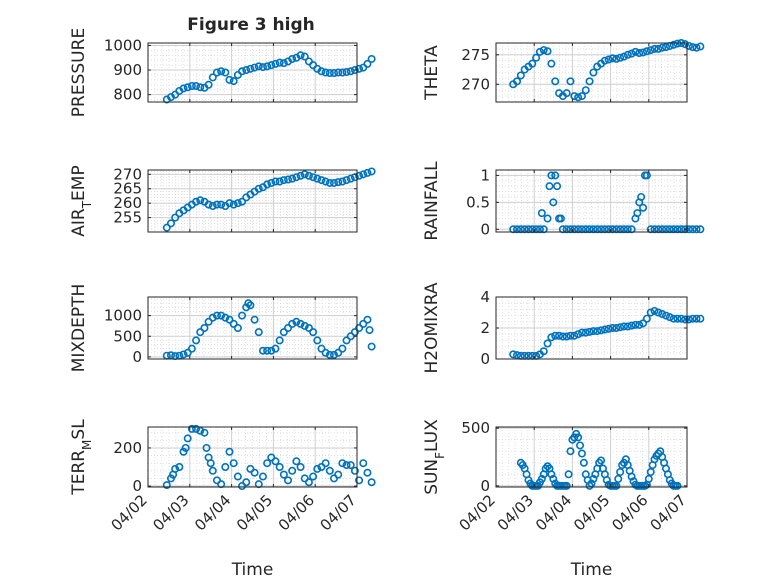 Image resolution: width=778 pixels, height=583 pixels. What do you see at coordinates (591, 570) in the screenshot?
I see `x-axis-label: Time` at bounding box center [591, 570].